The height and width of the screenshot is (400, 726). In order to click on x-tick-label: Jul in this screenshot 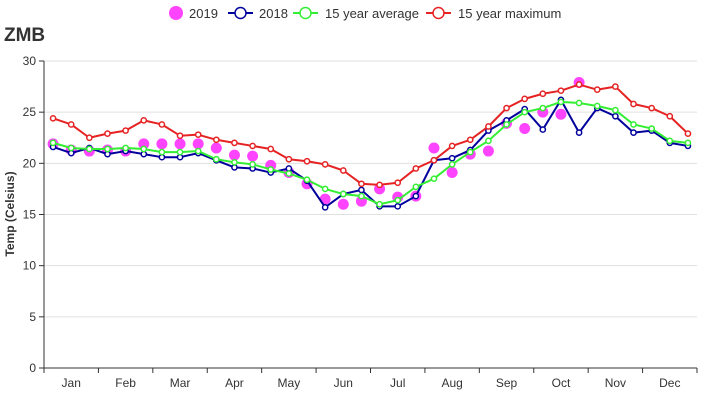, I will do `click(397, 383)`.